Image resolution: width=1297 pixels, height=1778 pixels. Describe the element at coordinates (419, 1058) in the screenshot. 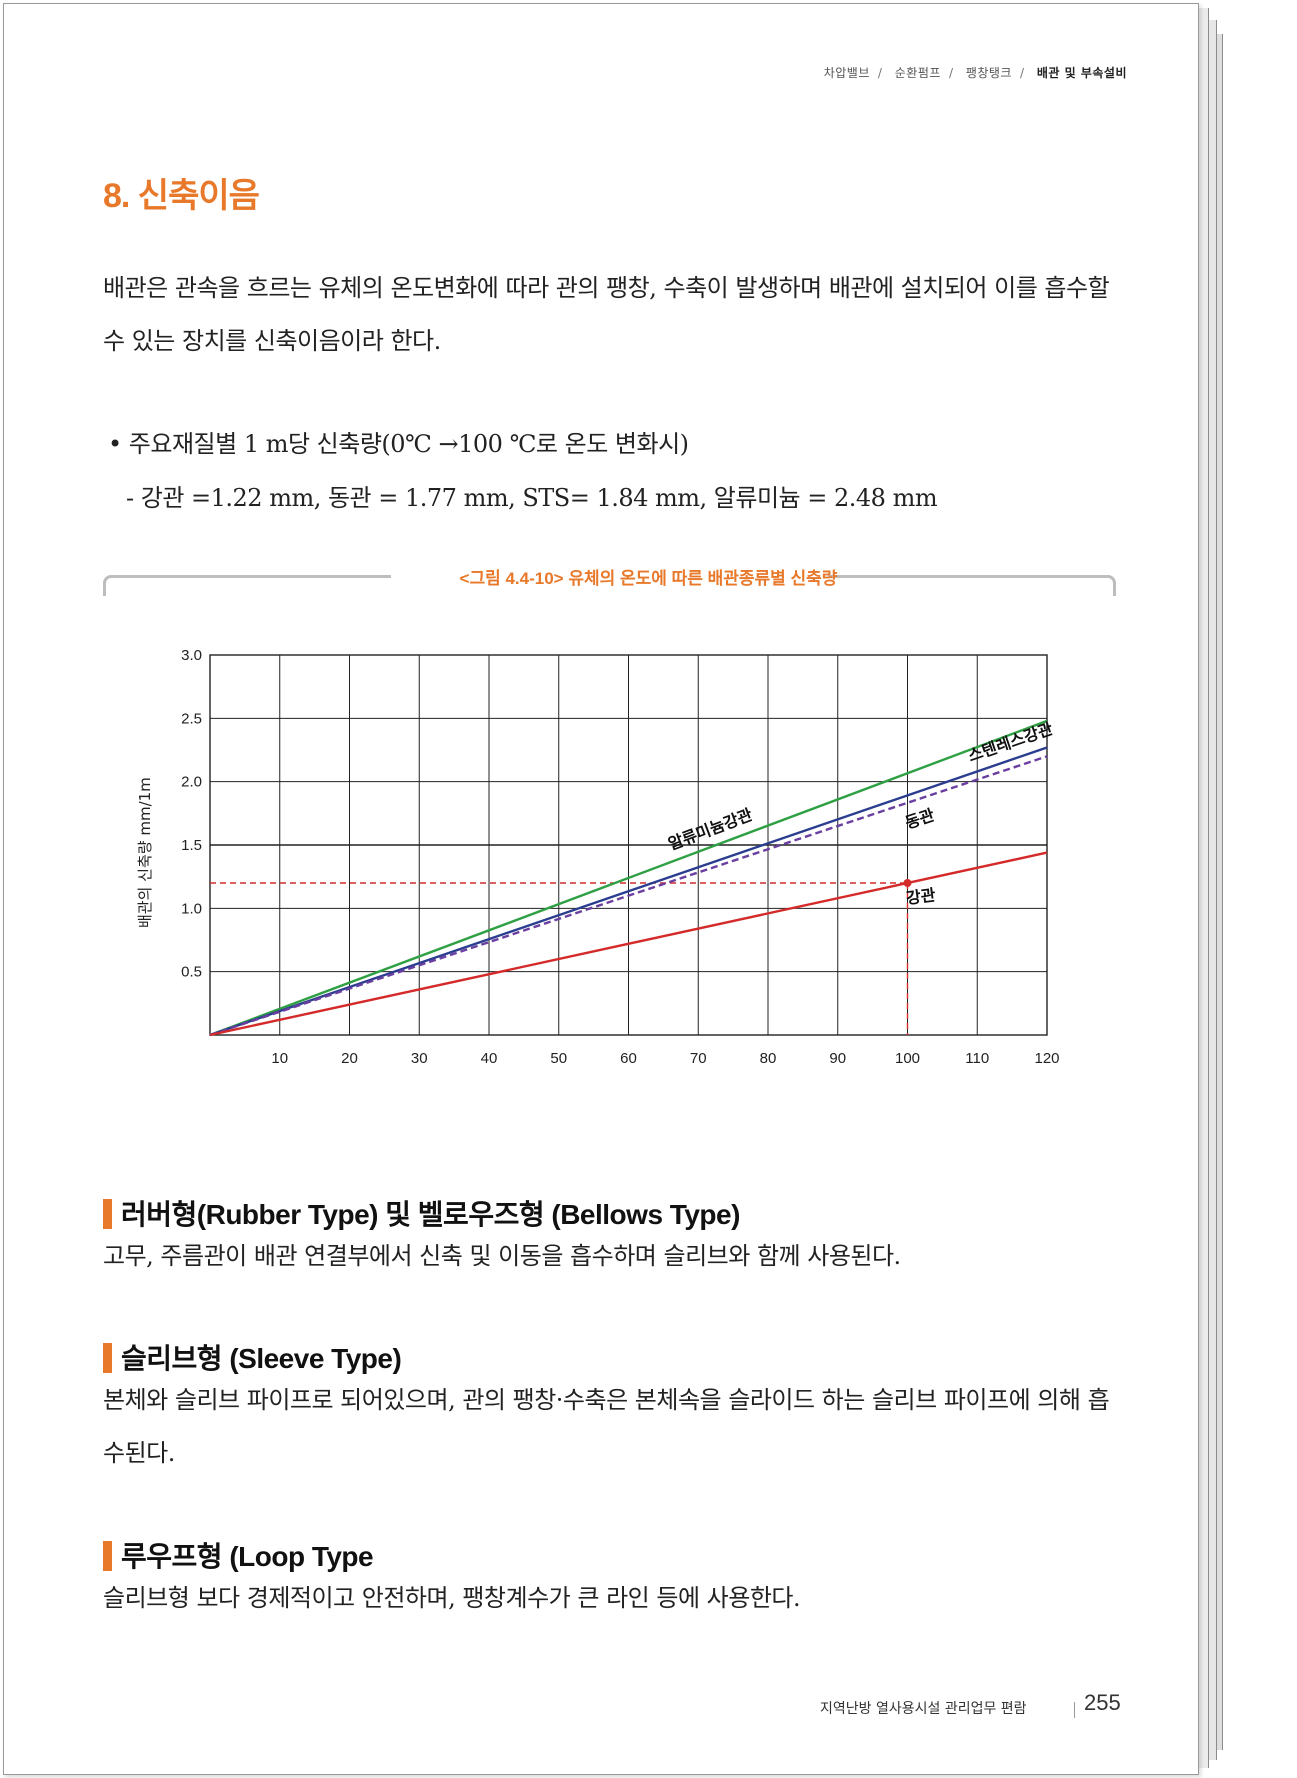

I see `x-tick-label: 30` at that location.